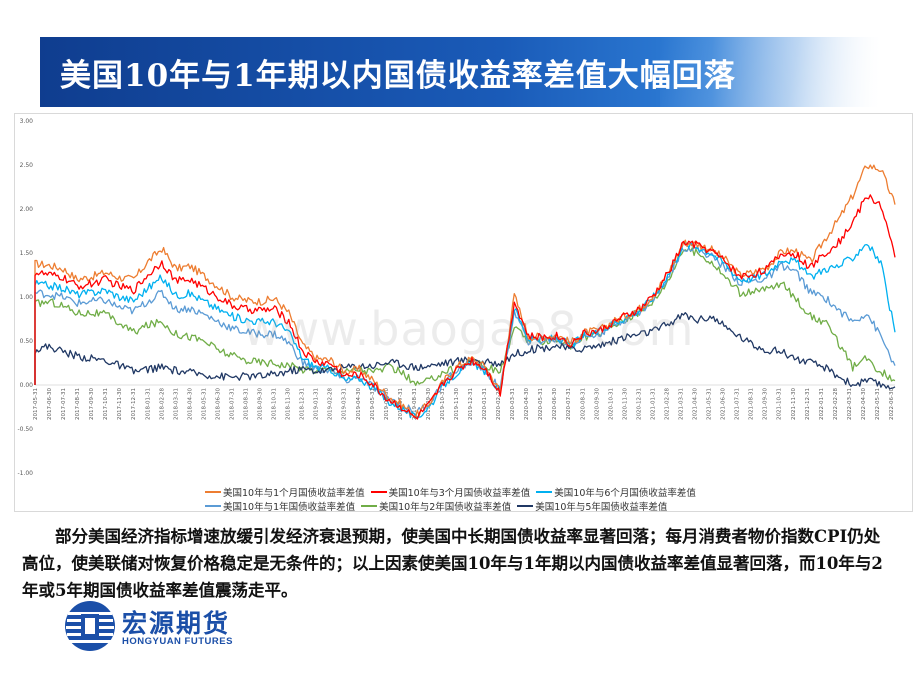 The height and width of the screenshot is (690, 920). What do you see at coordinates (443, 404) in the screenshot?
I see `x-tick-label: 2019-10-31` at bounding box center [443, 404].